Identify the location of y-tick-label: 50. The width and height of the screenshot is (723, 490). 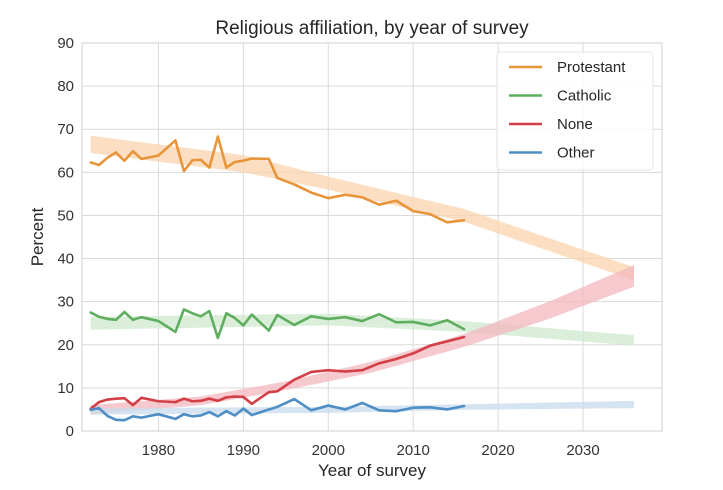
(65, 215).